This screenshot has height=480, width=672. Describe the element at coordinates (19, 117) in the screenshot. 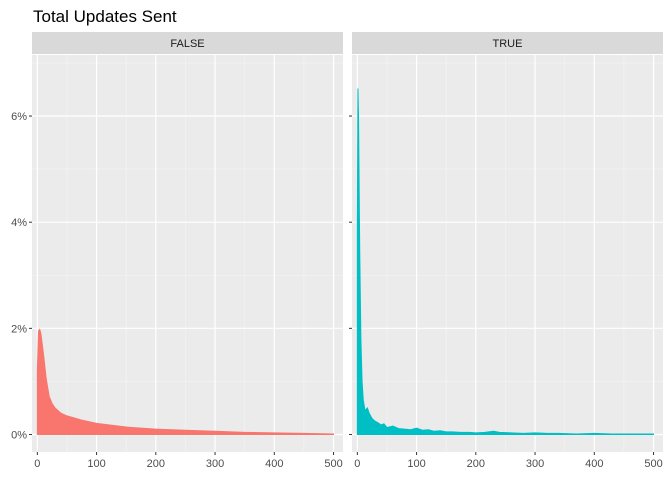

I see `y-tick-label: 6%` at that location.